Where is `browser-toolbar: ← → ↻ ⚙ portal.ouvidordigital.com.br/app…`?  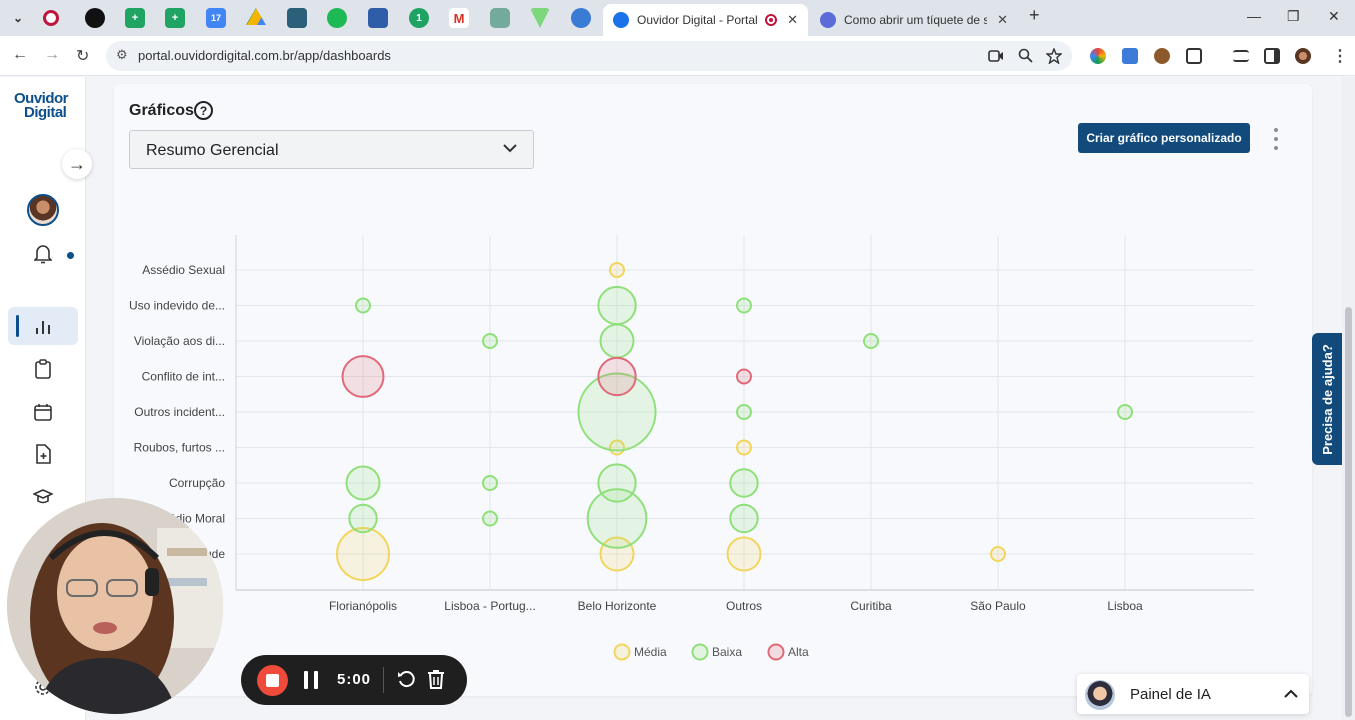
browser-toolbar: ← → ↻ ⚙ portal.ouvidordigital.com.br/app… is located at coordinates (677, 56).